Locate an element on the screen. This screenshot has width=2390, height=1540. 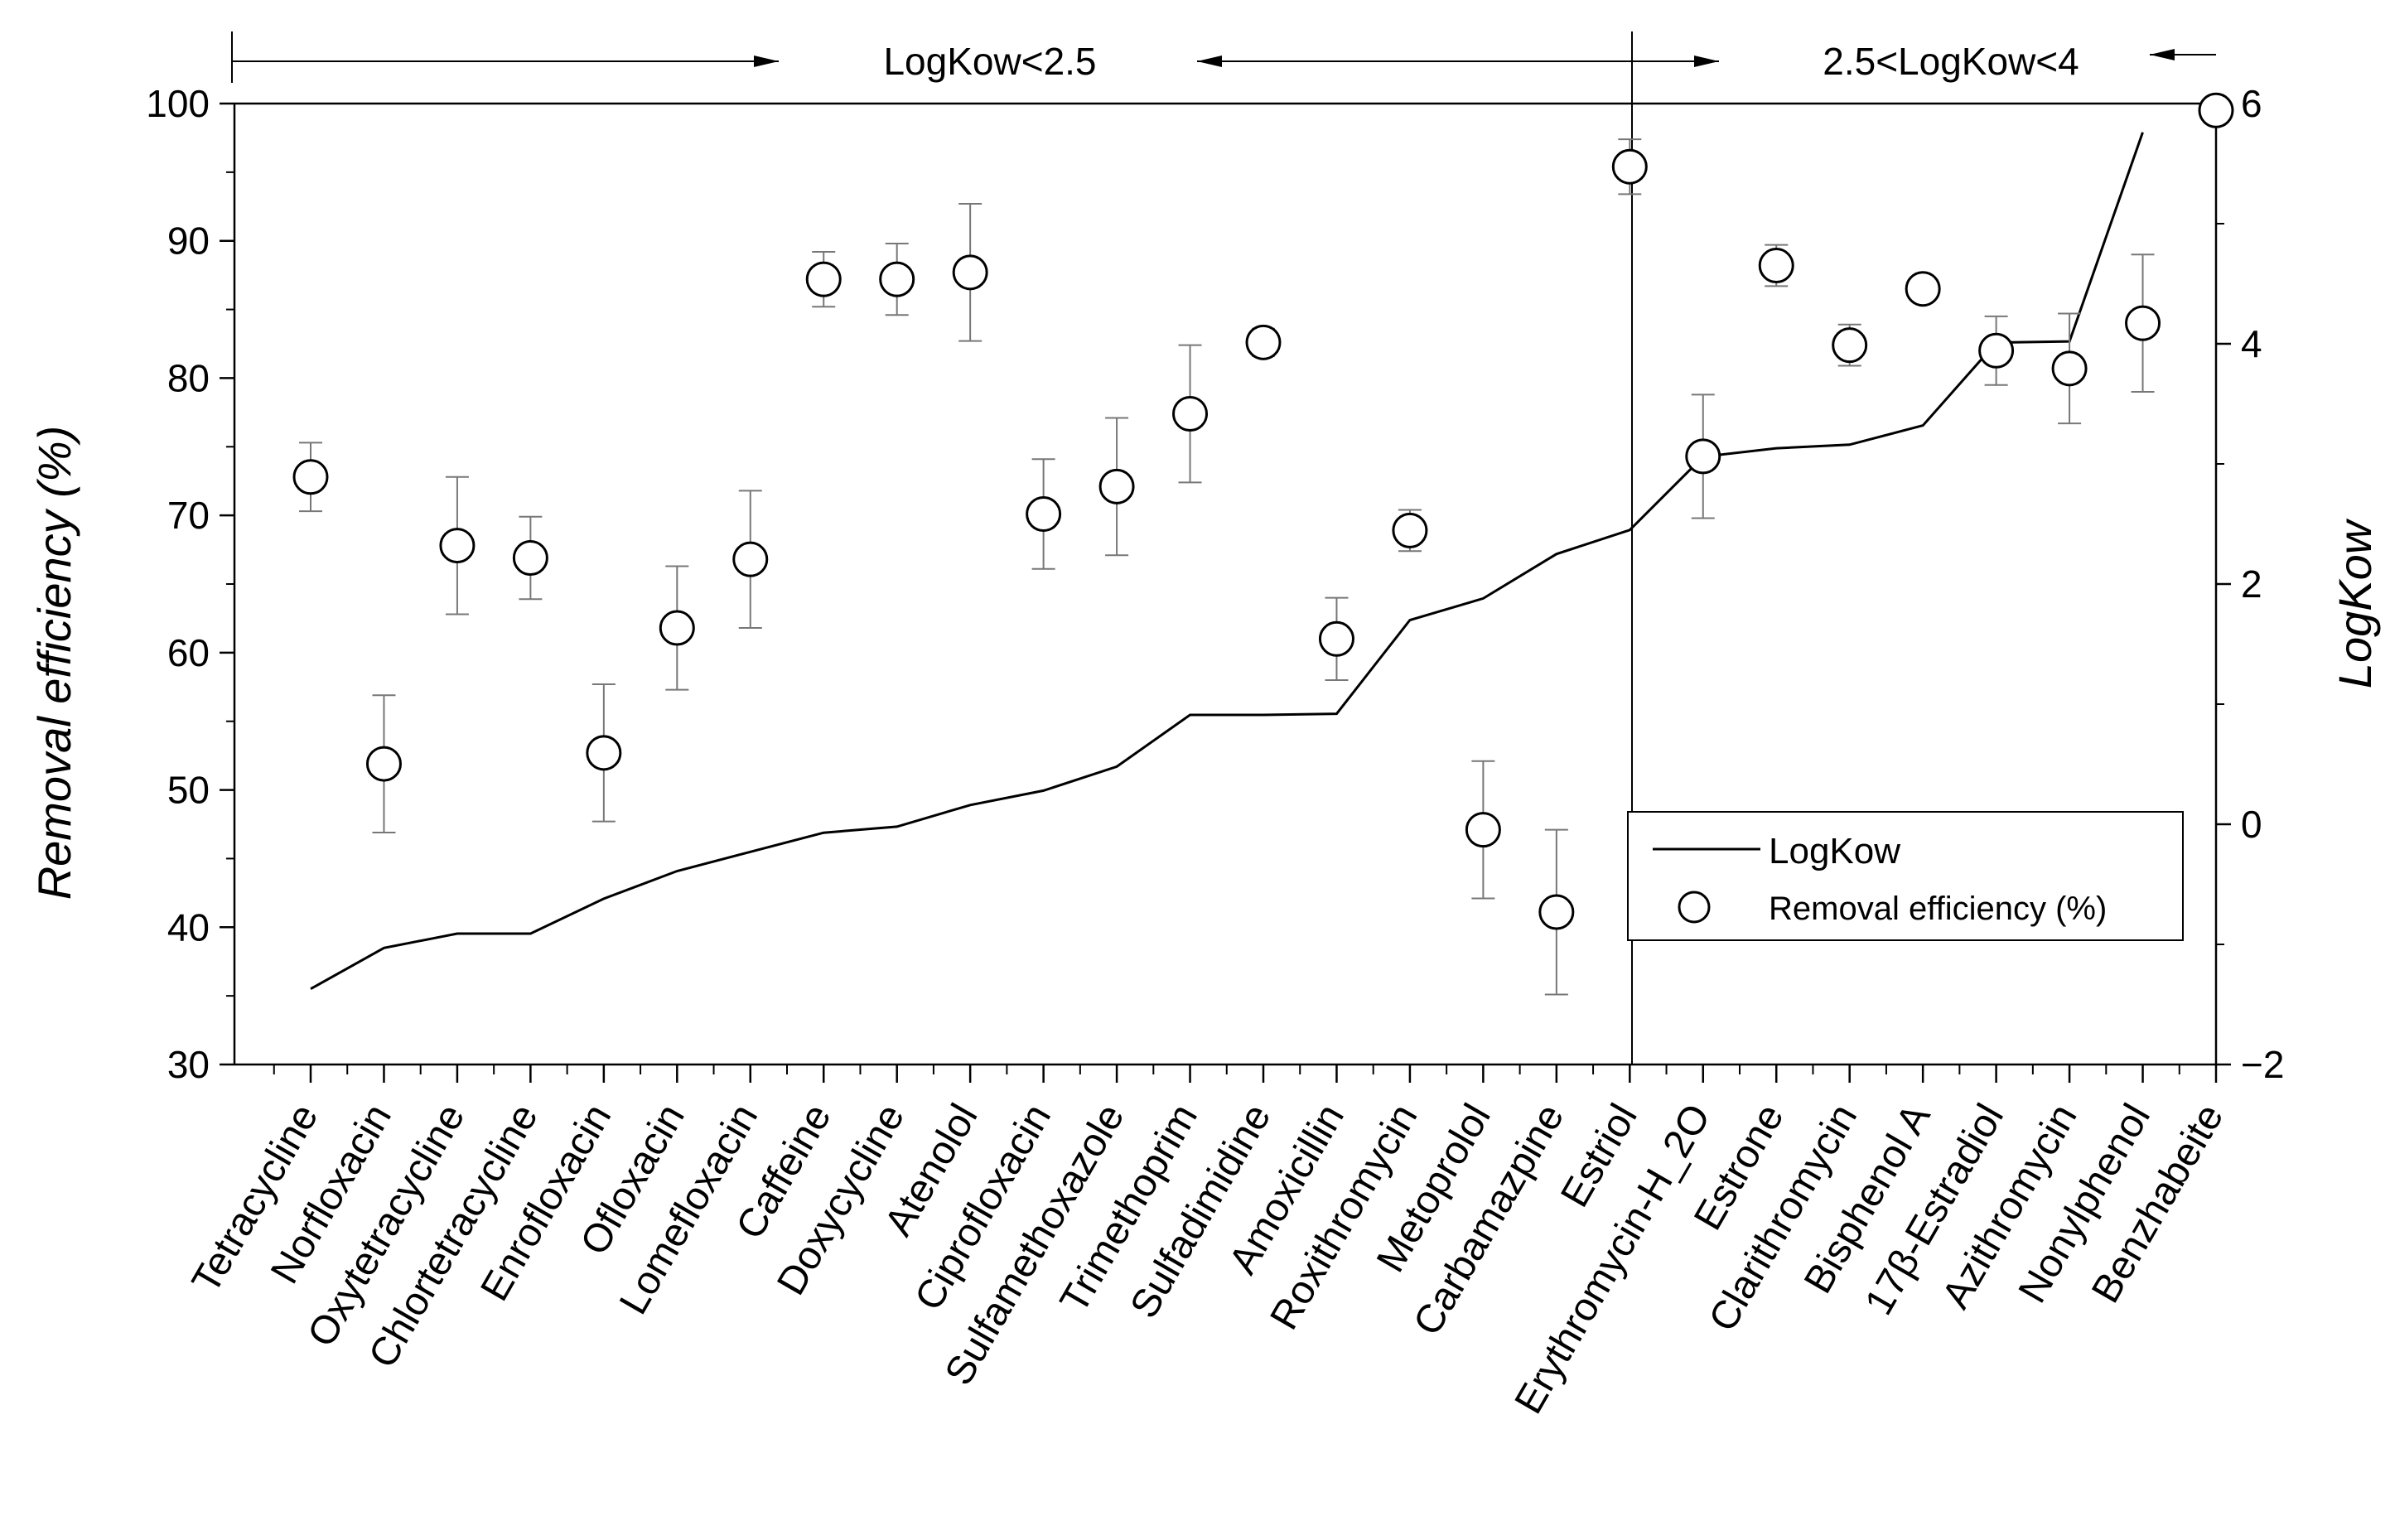
legend-marker-swatch is located at coordinates (1694, 907).